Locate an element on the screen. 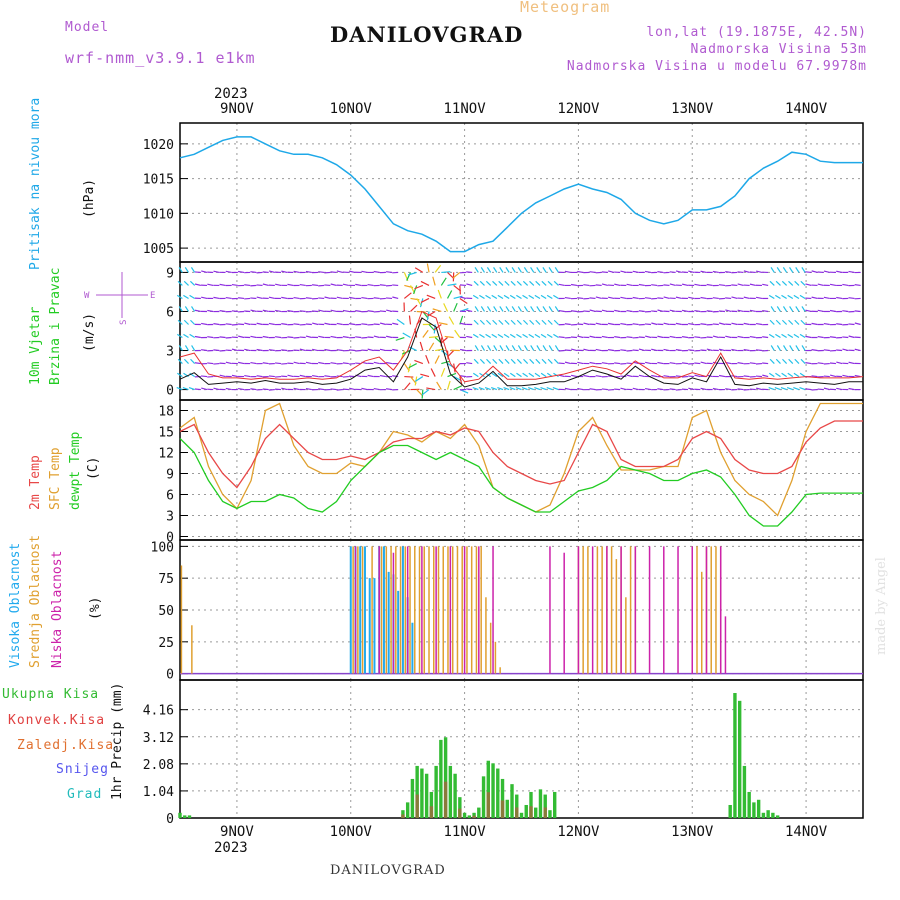  y-tick-label: 1010 is located at coordinates (158, 214).